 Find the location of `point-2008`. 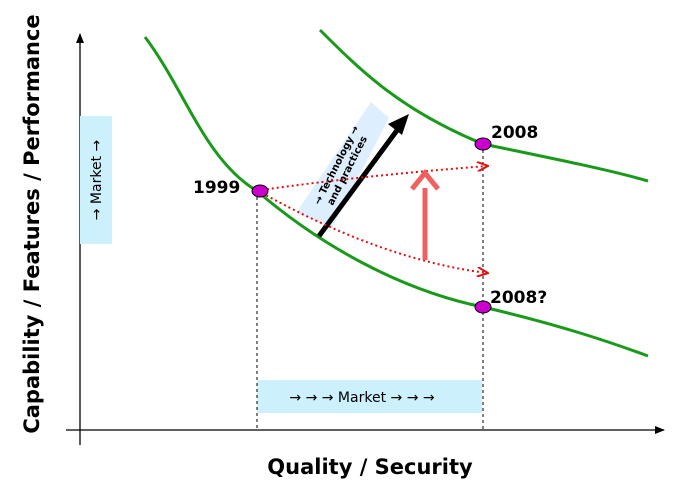

point-2008 is located at coordinates (483, 144).